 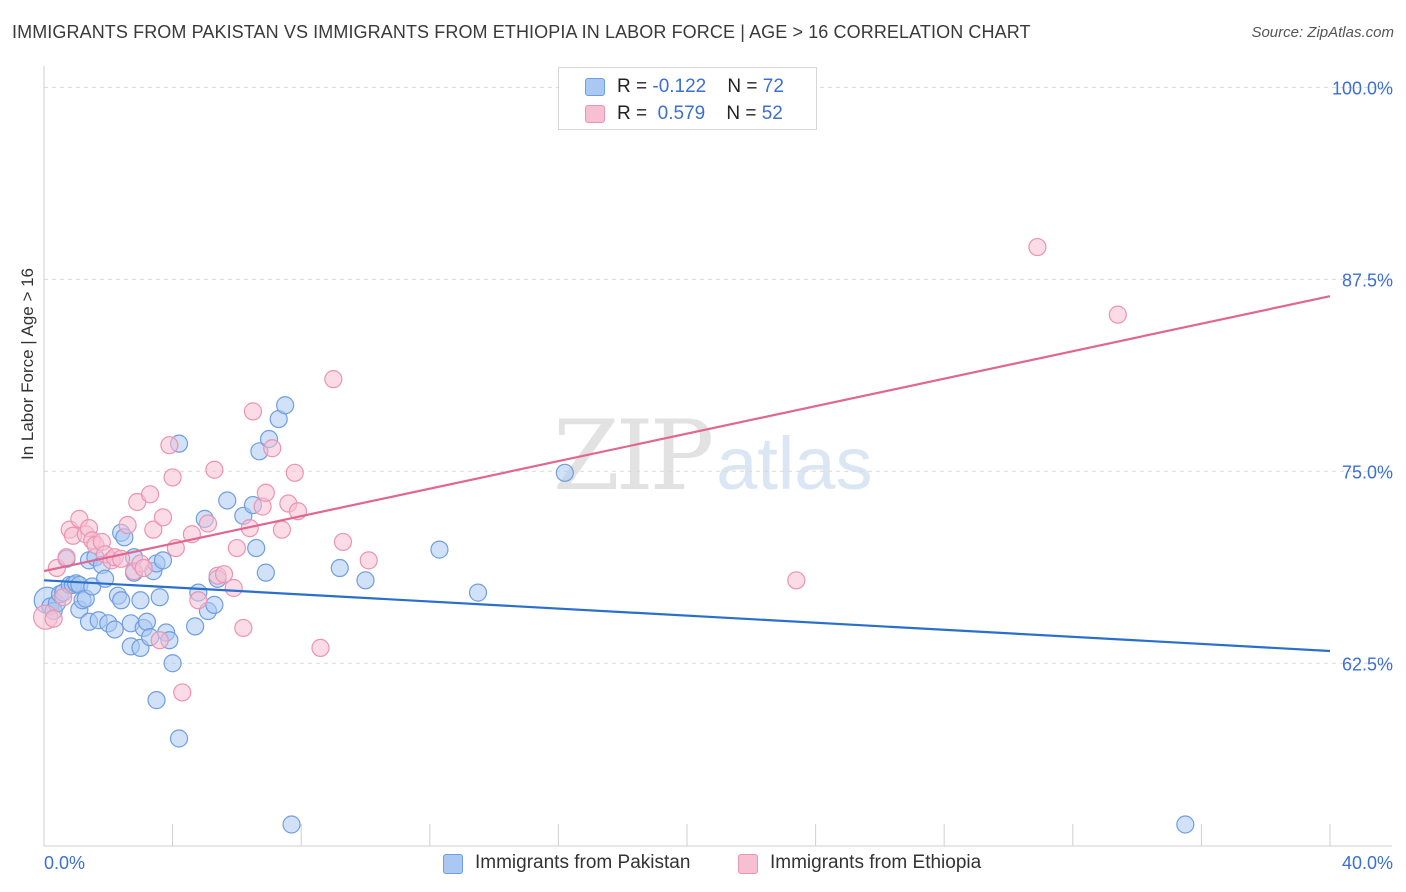 I want to click on x-tick-label: 0.0%, so click(x=64, y=863).